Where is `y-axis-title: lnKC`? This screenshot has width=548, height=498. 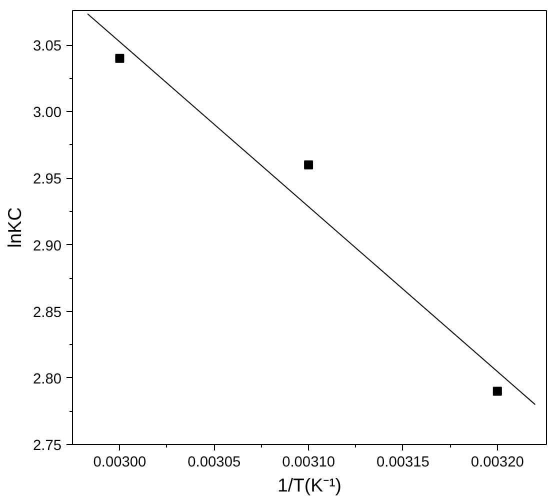
y-axis-title: lnKC is located at coordinates (14, 227).